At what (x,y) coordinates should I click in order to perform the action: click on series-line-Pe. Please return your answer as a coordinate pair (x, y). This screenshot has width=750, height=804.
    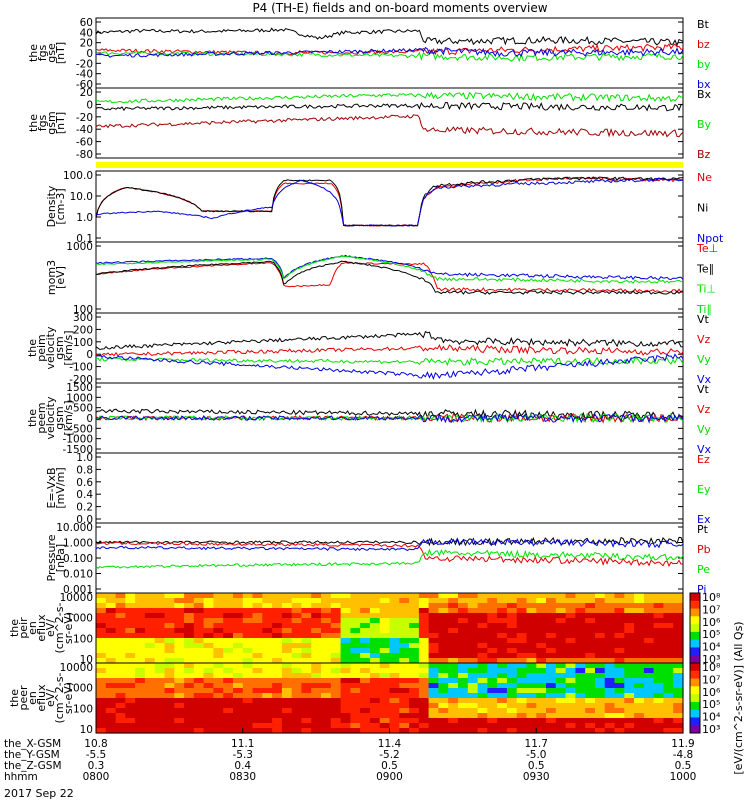
    Looking at the image, I should click on (389, 558).